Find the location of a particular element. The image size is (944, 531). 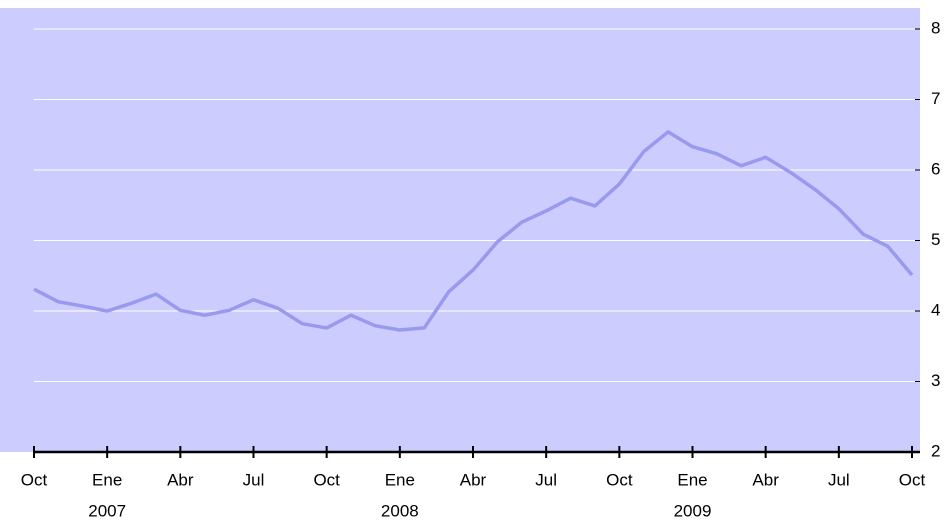

y-tick-label: 8 is located at coordinates (935, 27).